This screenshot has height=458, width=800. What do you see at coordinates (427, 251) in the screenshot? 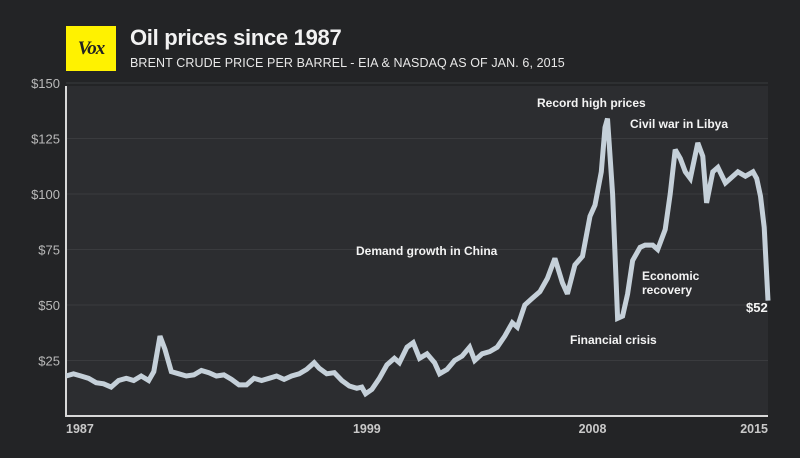
I see `annotation-china: Demand growth in China` at bounding box center [427, 251].